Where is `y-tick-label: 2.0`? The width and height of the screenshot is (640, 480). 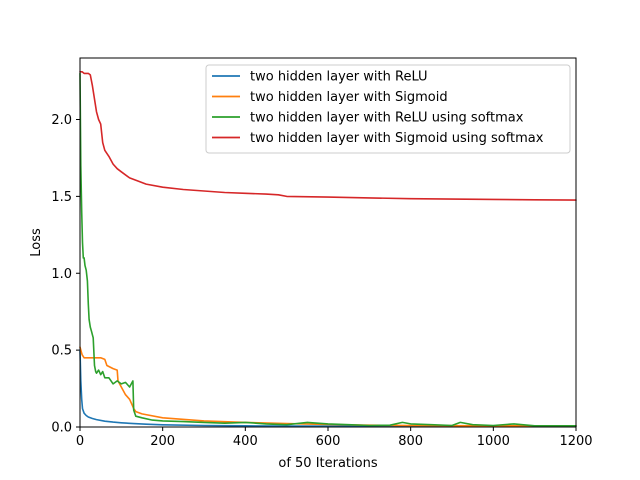
y-tick-label: 2.0 is located at coordinates (61, 120).